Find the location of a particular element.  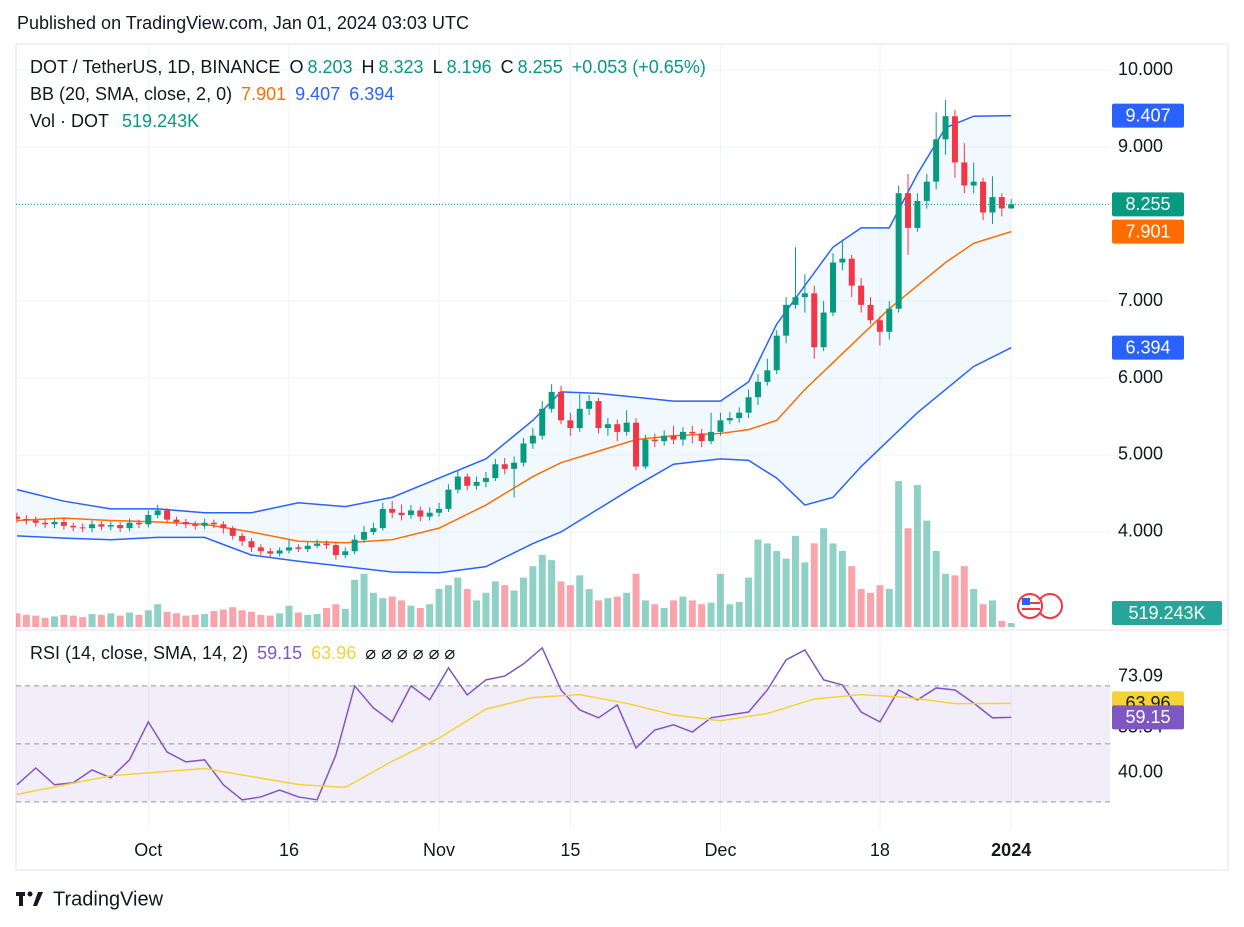

rsi-value: 59.15 is located at coordinates (280, 653).